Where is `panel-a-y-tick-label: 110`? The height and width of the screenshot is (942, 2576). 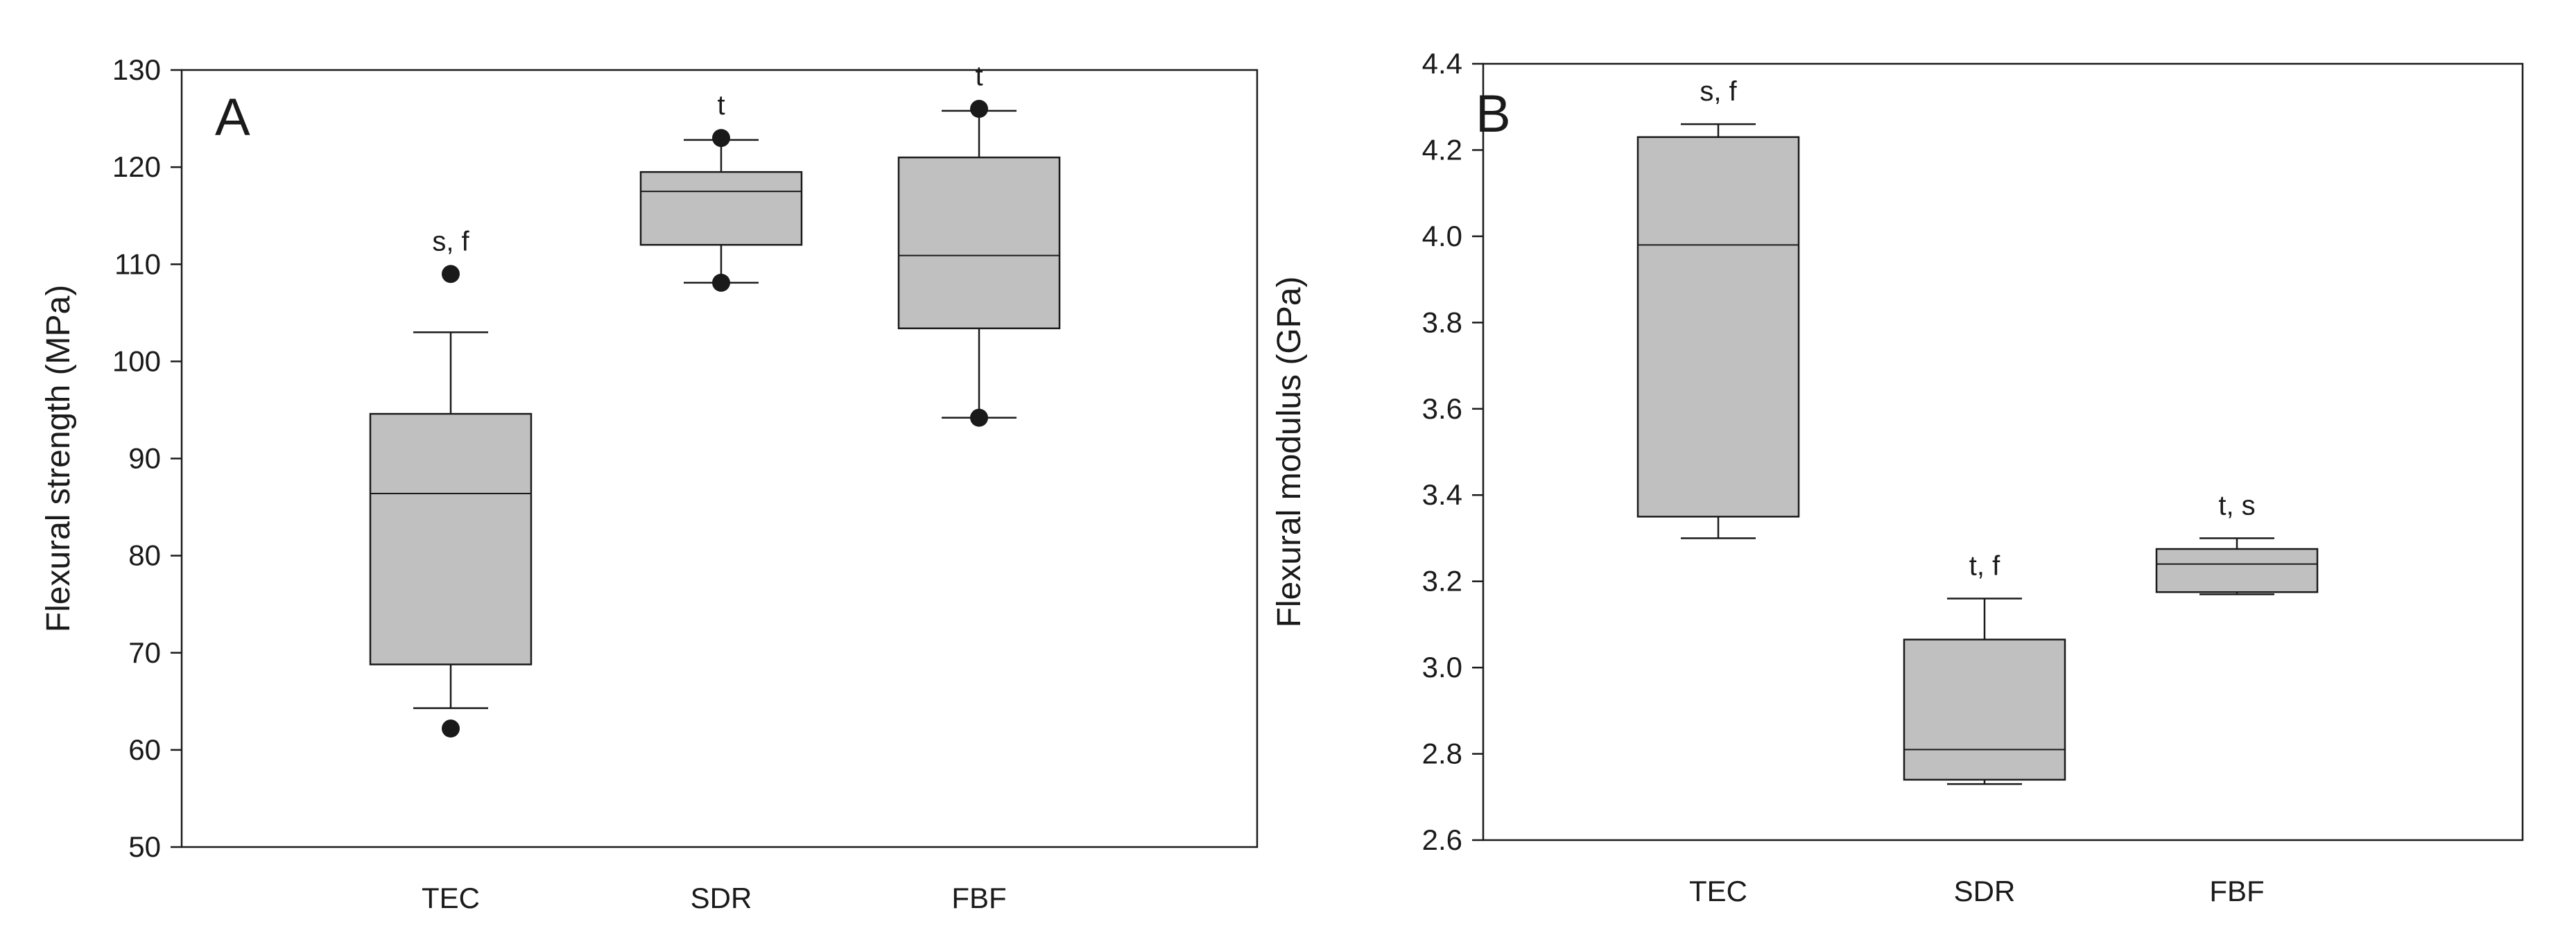
panel-a-y-tick-label: 110 is located at coordinates (137, 263).